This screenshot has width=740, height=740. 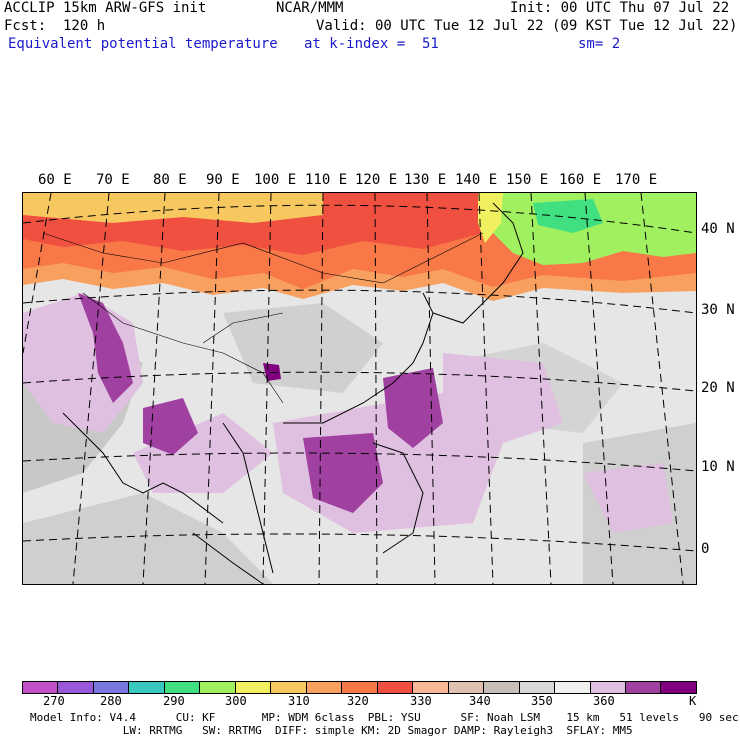 I want to click on colorbar-label: 300, so click(x=236, y=701).